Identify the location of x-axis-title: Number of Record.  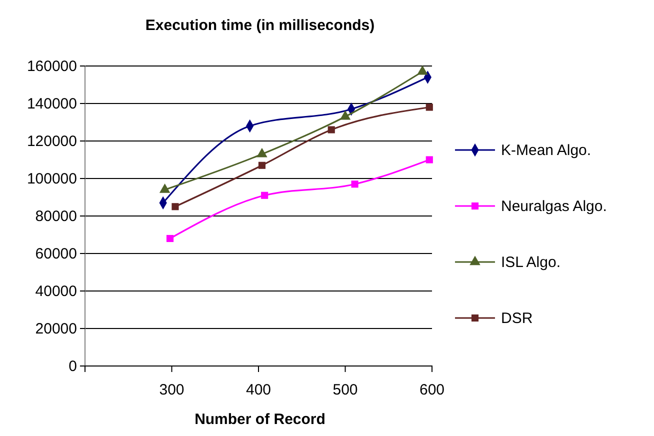
(260, 419).